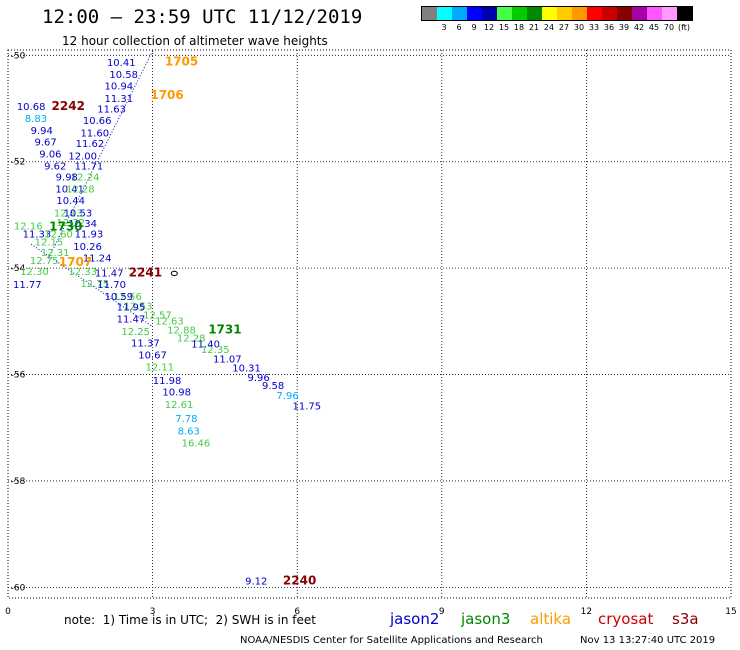 This screenshot has height=650, width=740. Describe the element at coordinates (259, 378) in the screenshot. I see `wave-height-label: 9.96` at that location.